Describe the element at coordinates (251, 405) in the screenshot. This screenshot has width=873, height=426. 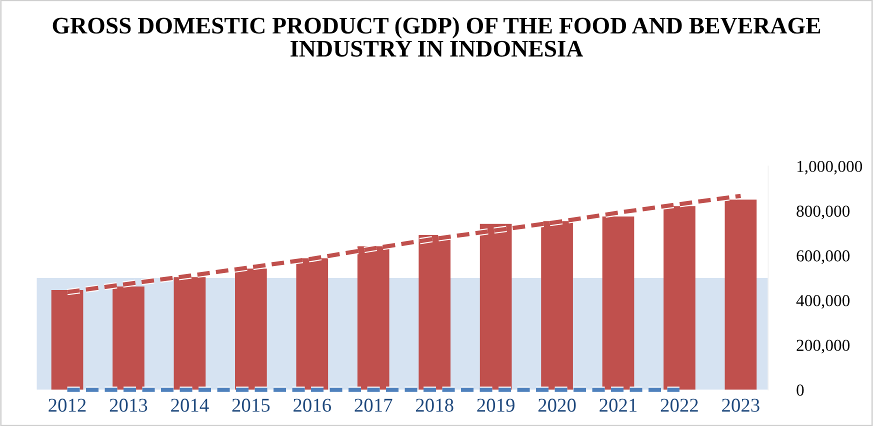
I see `x-tick-label: 2015` at that location.